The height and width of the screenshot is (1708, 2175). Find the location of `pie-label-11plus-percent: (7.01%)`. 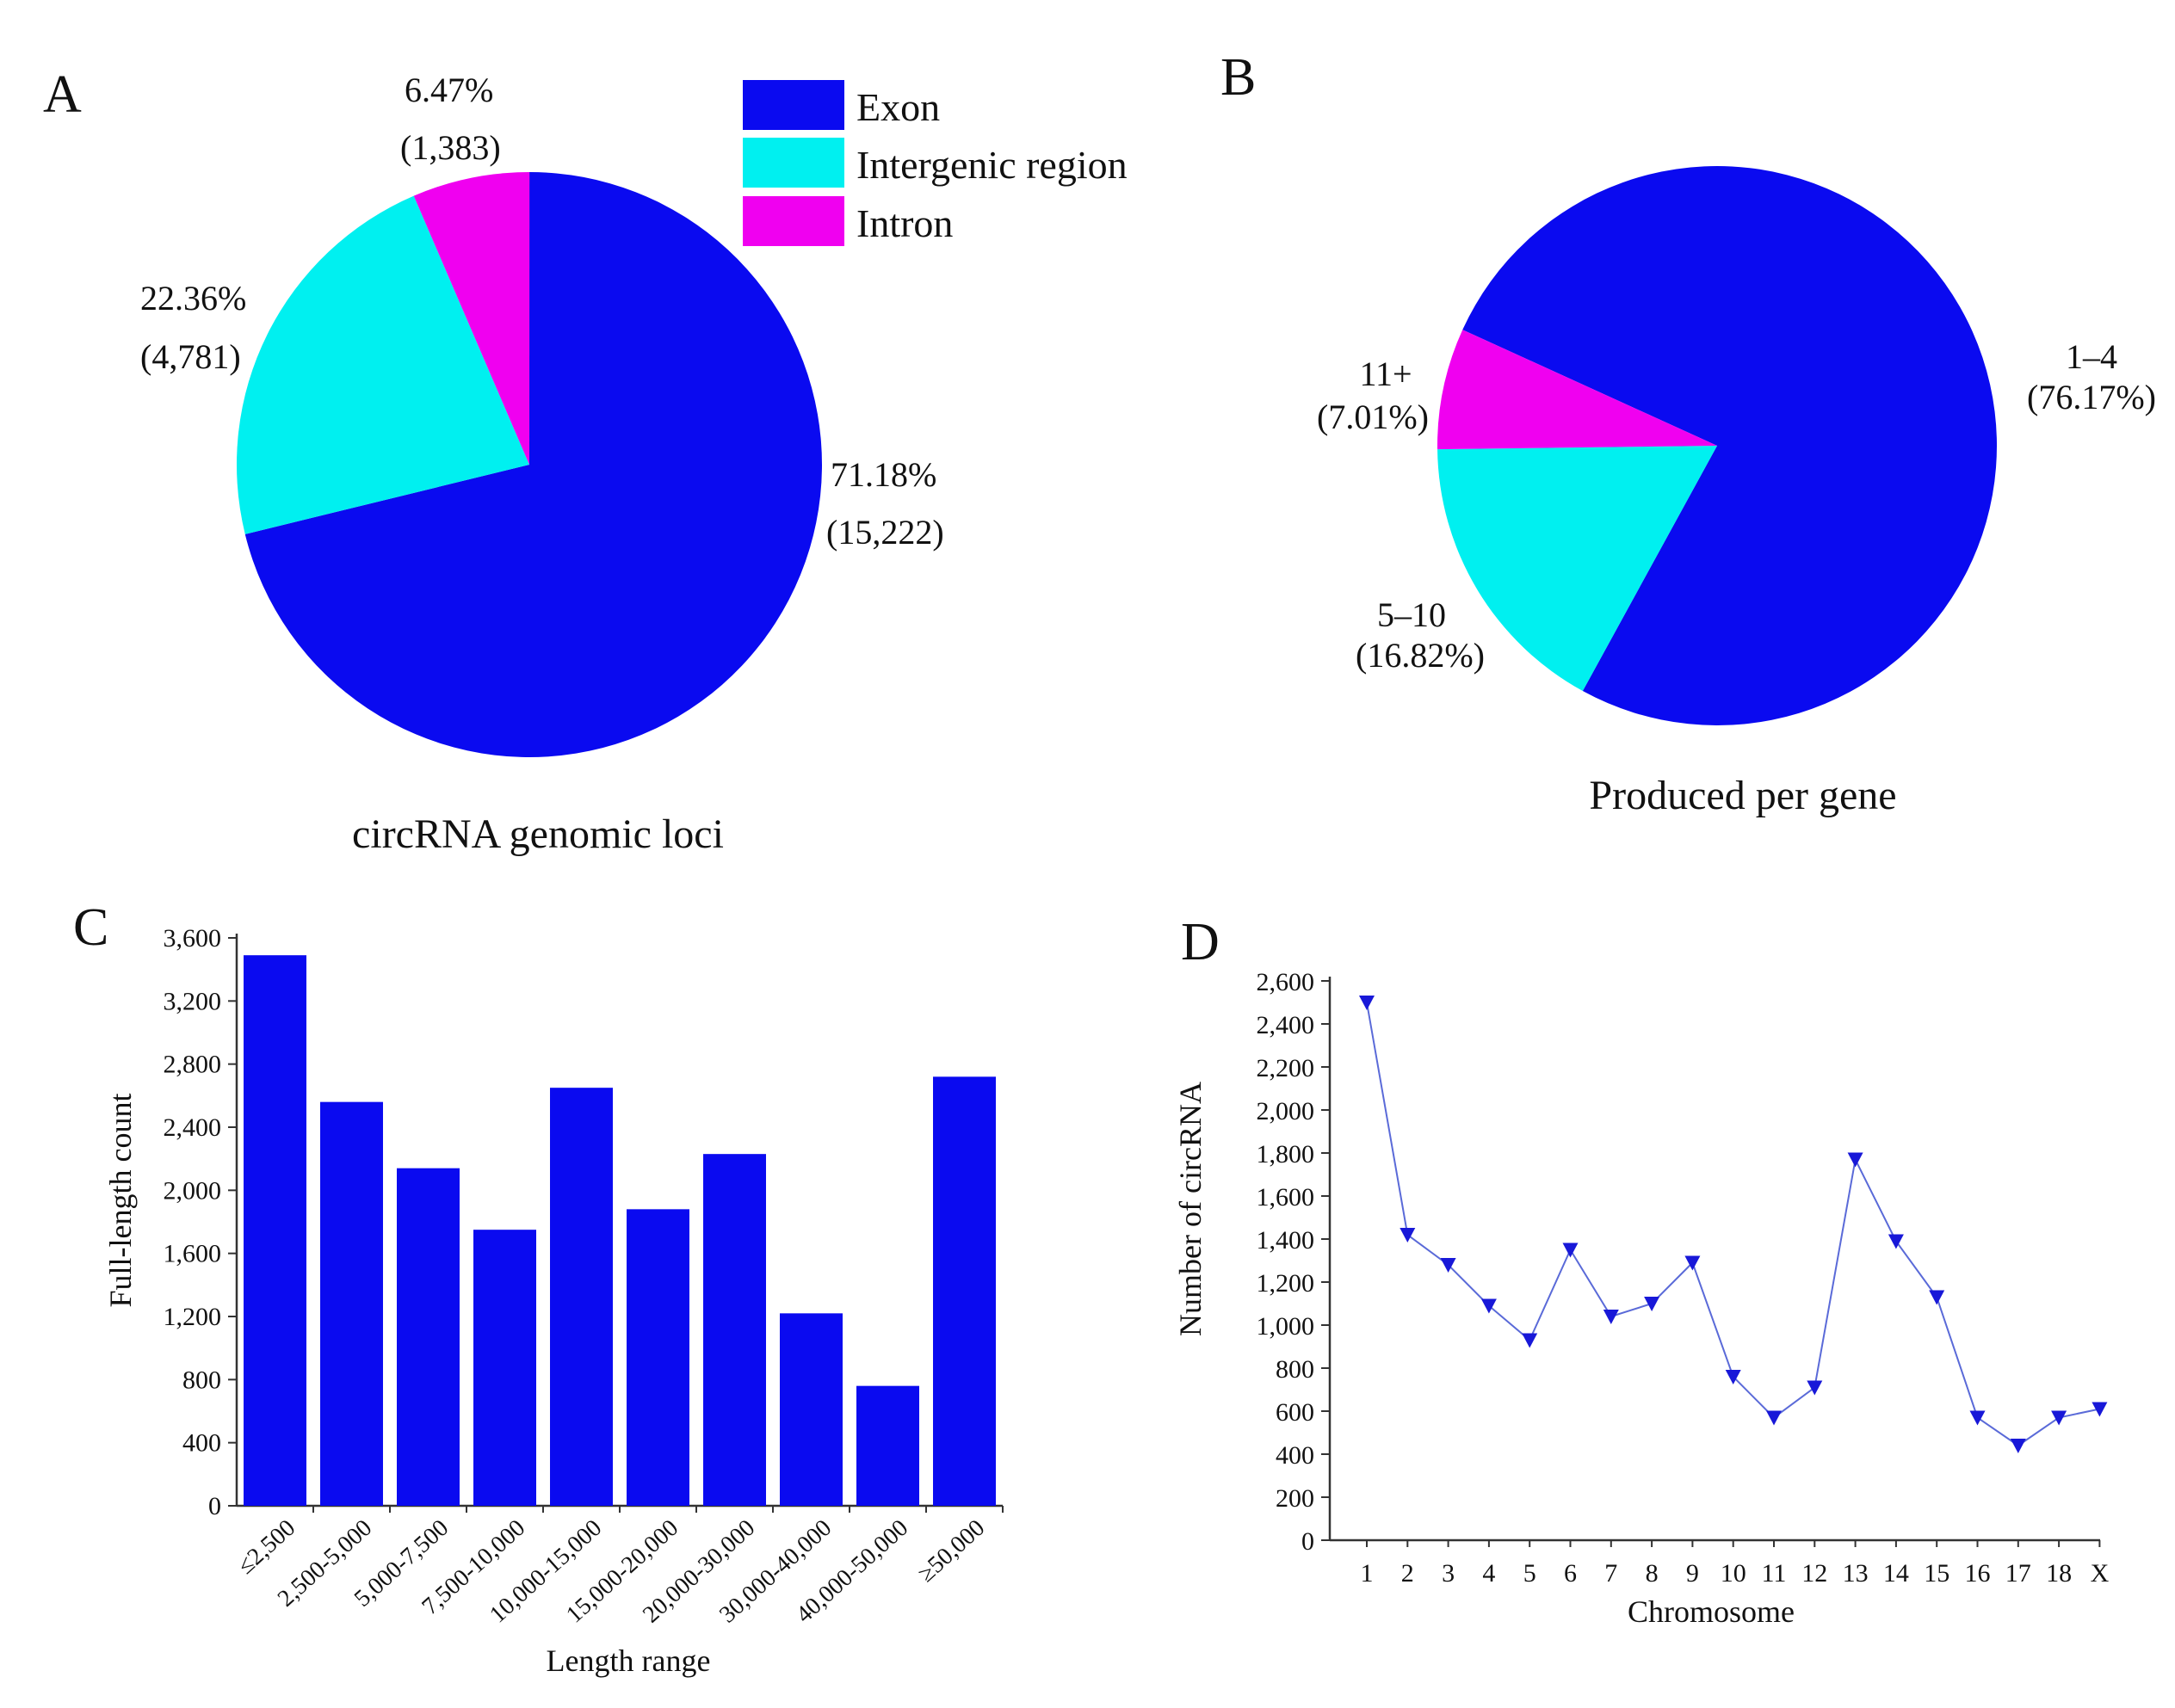

pie-label-11plus-percent: (7.01%) is located at coordinates (1373, 417).